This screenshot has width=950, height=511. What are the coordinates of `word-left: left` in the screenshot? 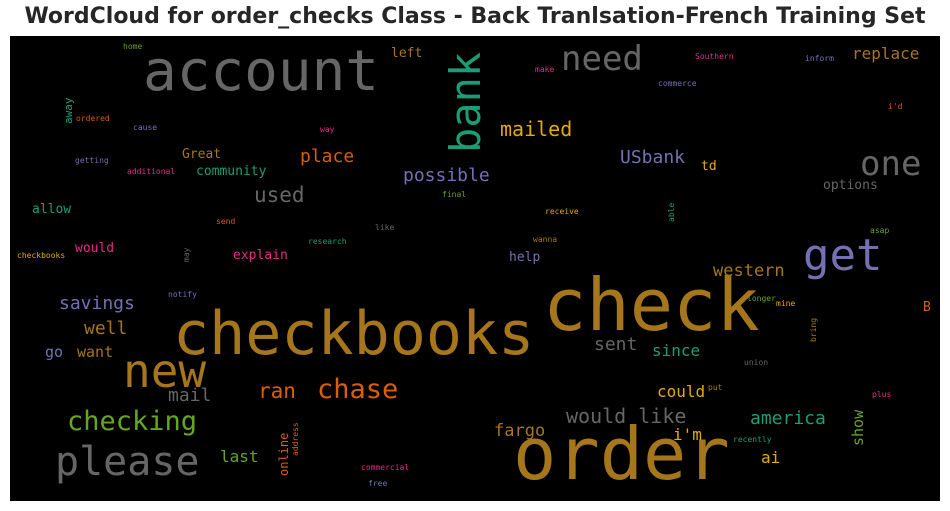 It's located at (407, 53).